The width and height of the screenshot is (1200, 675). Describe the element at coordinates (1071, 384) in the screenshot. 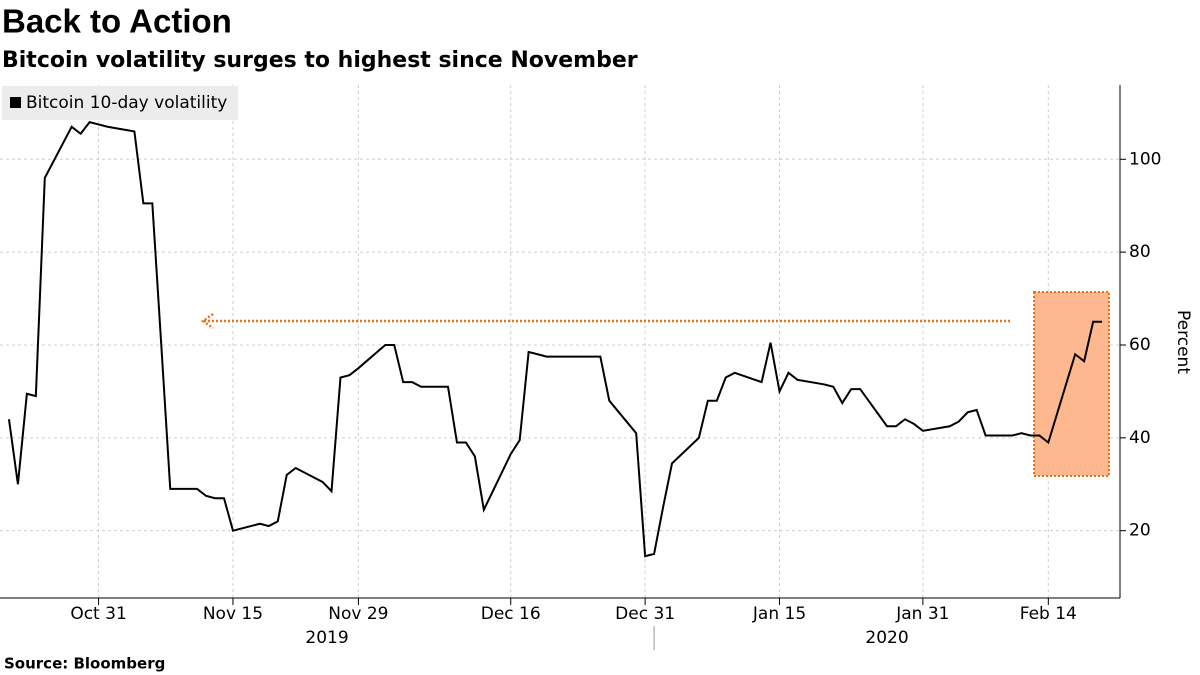

I see `highlight-box` at that location.